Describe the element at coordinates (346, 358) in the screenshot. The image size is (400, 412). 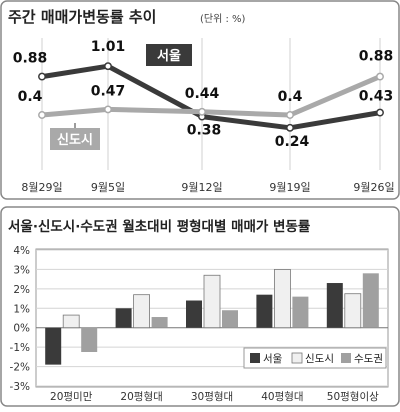
I see `bar-legend-swatch-metro` at that location.